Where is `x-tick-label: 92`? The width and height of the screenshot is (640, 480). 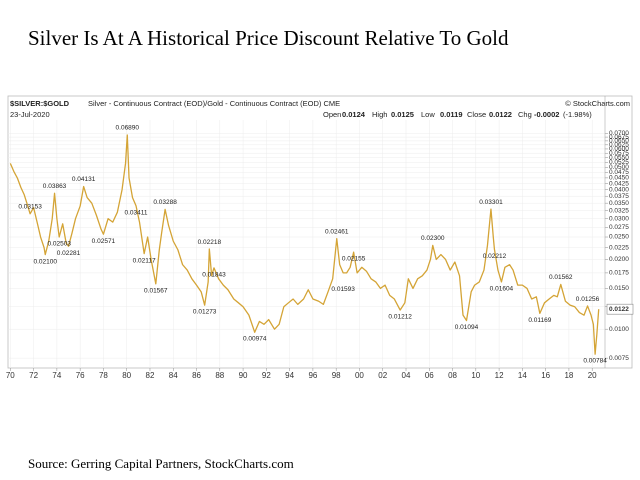 x-tick-label: 92 is located at coordinates (266, 375).